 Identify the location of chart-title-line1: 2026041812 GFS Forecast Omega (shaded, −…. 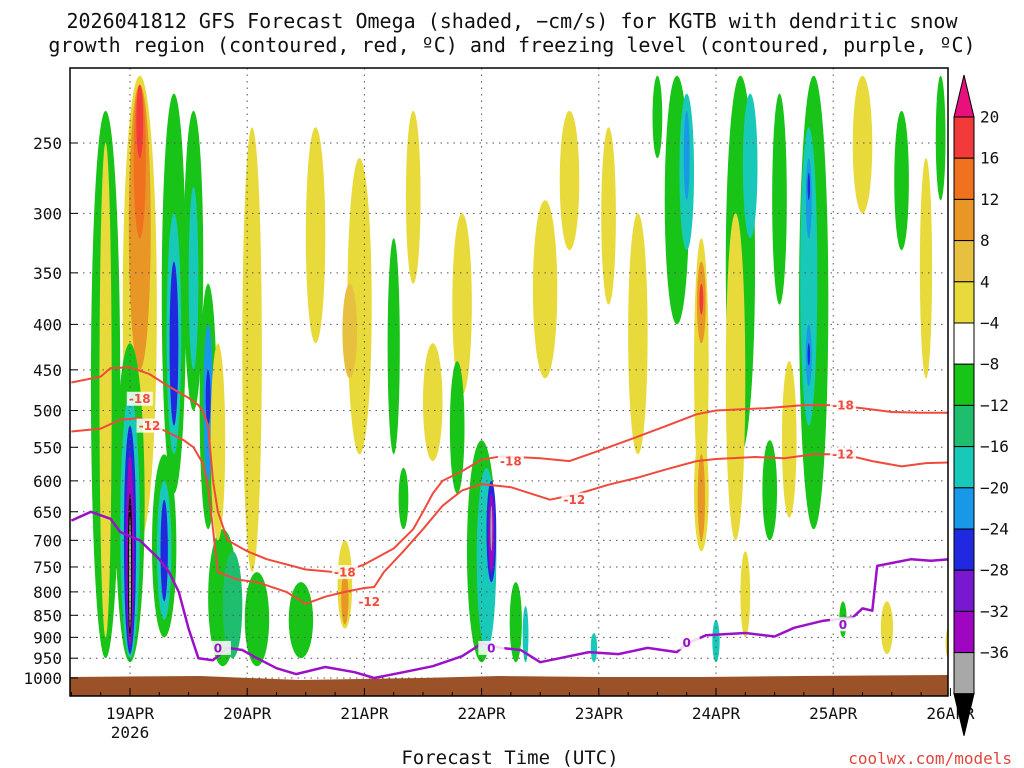
(512, 21).